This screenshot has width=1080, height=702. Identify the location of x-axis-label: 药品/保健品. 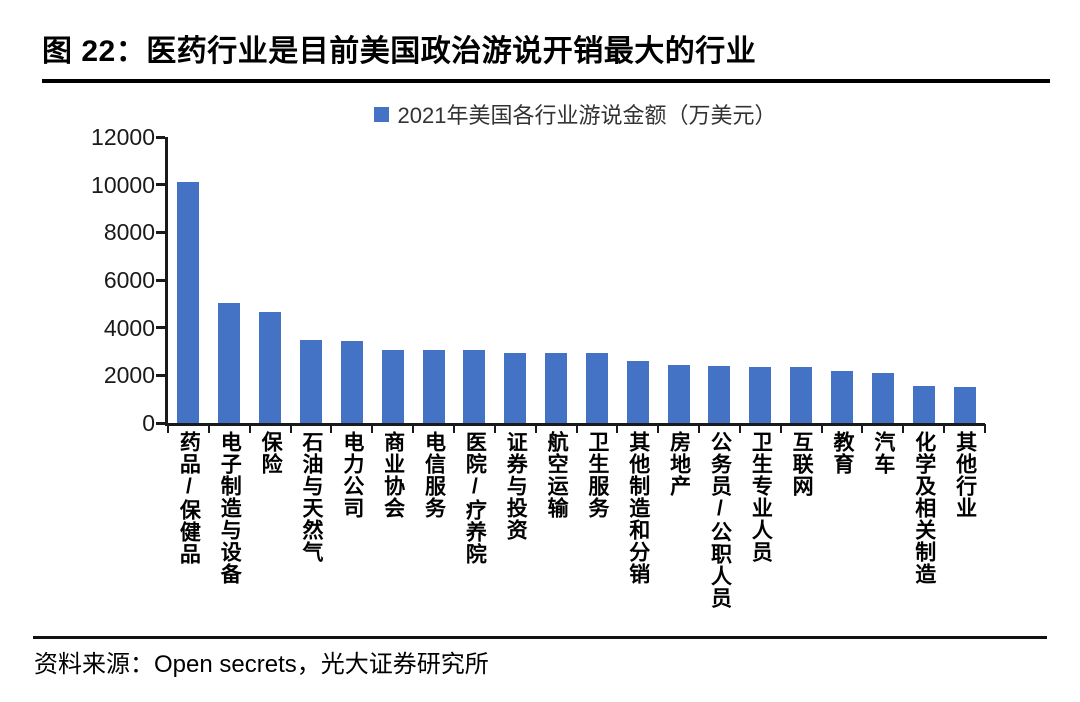
(189, 498).